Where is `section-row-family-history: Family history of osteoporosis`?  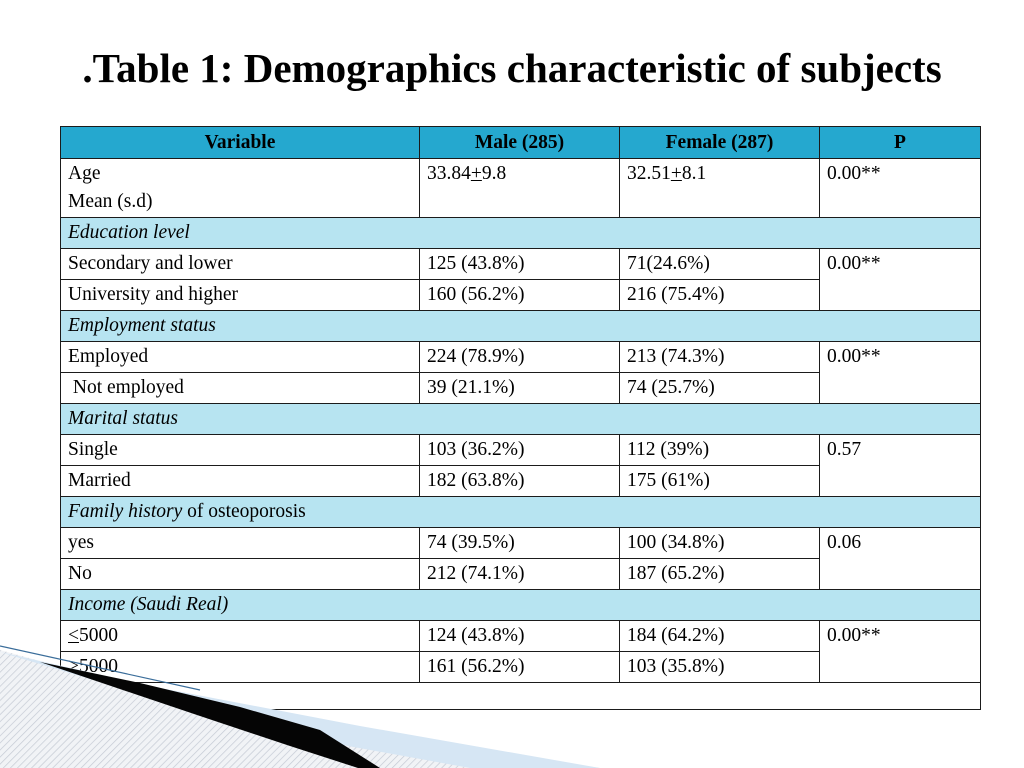
section-row-family-history: Family history of osteoporosis is located at coordinates (520, 512).